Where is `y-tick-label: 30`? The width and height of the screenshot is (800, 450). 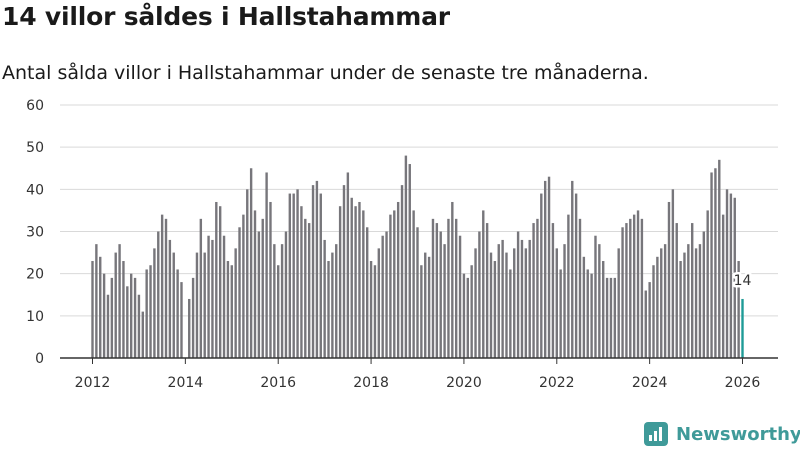
y-tick-label: 30 is located at coordinates (35, 233).